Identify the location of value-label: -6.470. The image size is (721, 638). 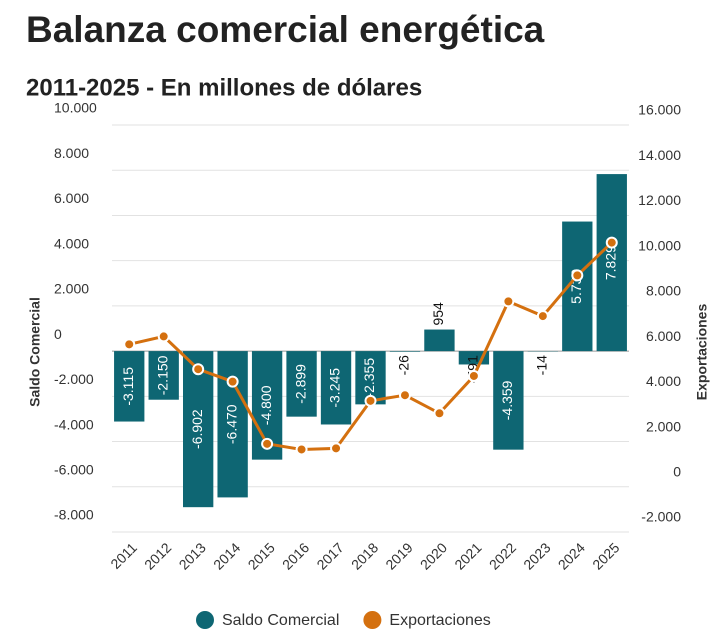
(231, 424).